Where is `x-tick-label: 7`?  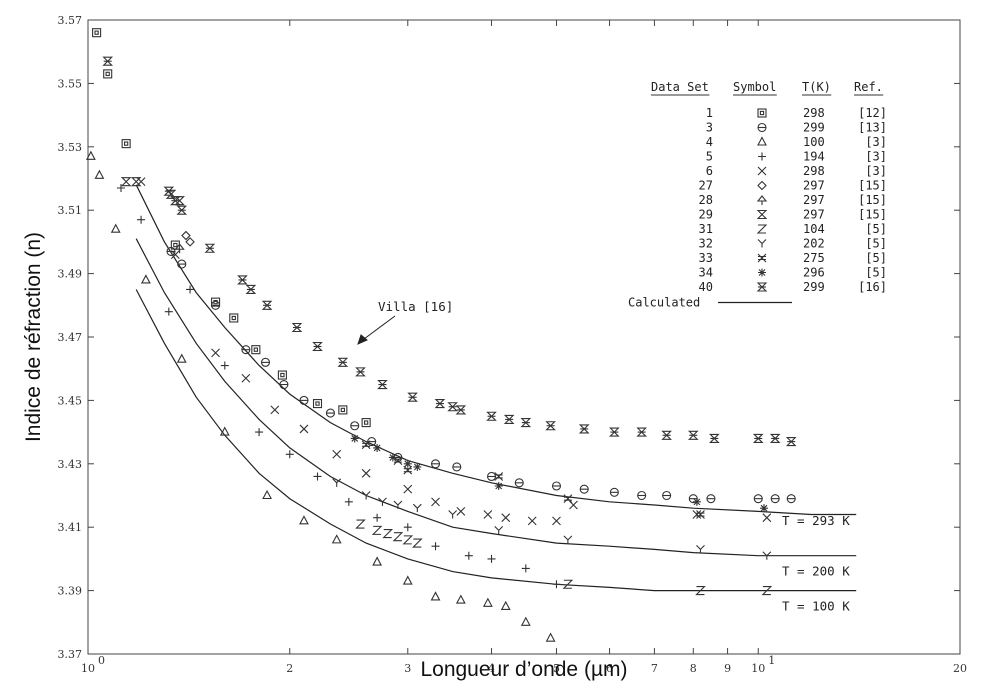 x-tick-label: 7 is located at coordinates (654, 668).